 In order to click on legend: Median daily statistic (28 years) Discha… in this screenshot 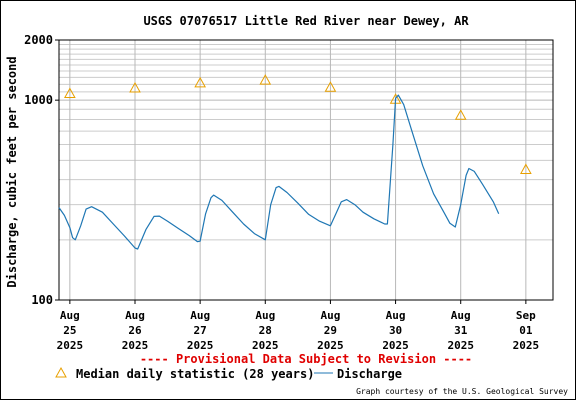, I will do `click(228, 373)`.